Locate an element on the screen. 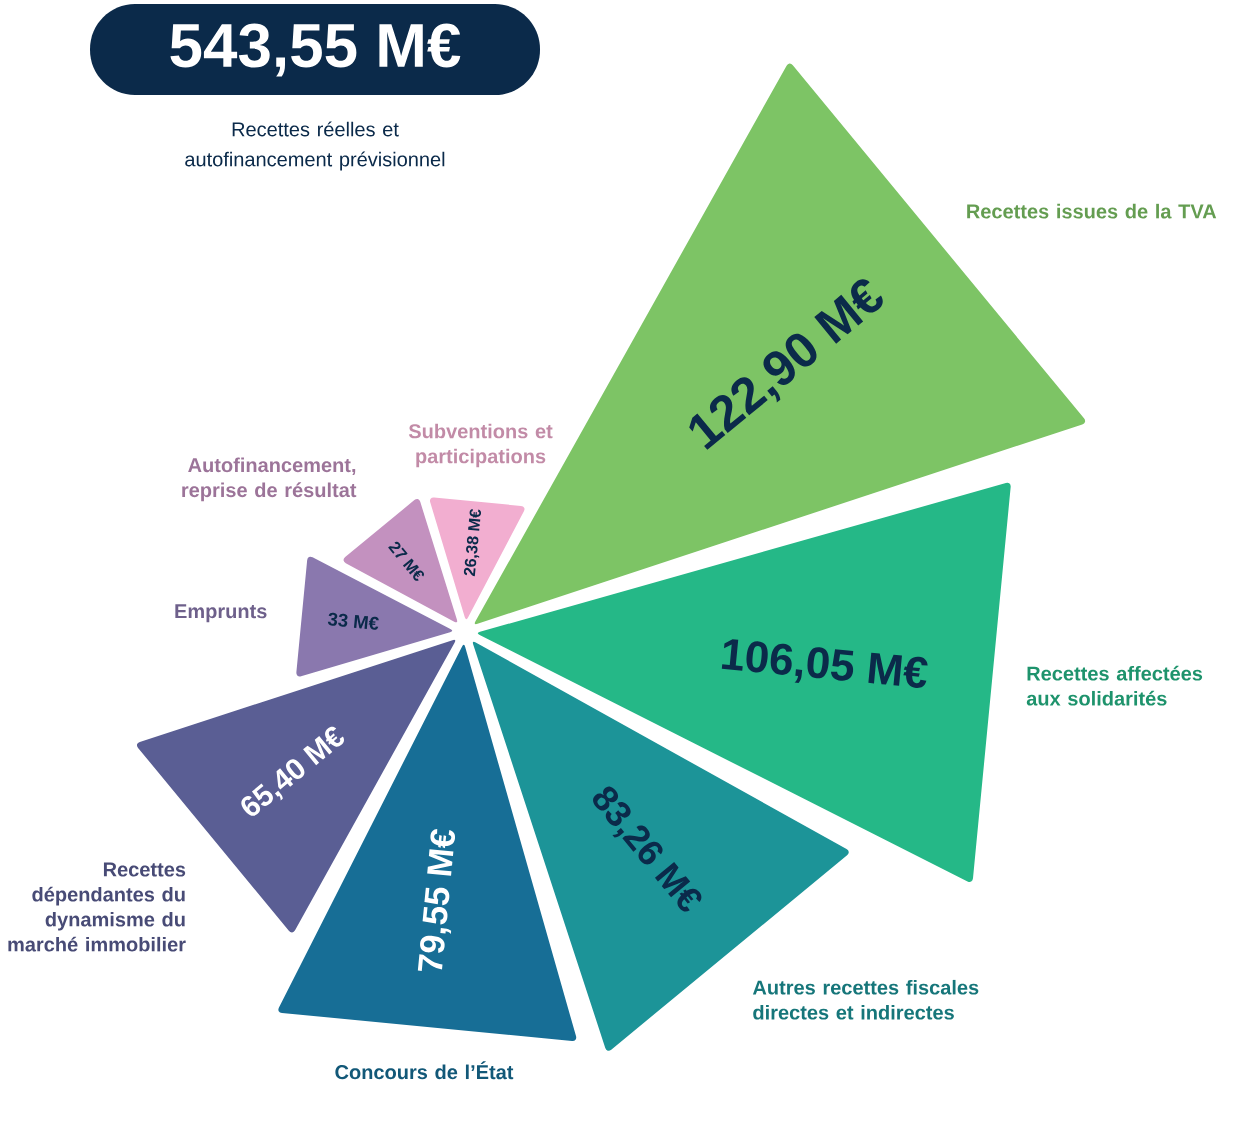  category-label: Recettes issues de la TVA is located at coordinates (1092, 211).